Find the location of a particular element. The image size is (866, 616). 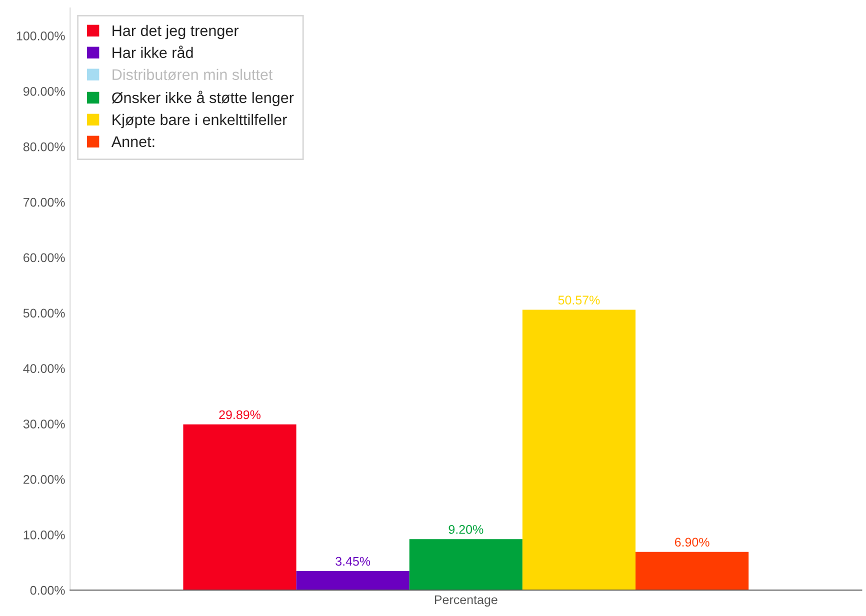

data-label: 6.90% is located at coordinates (692, 542).